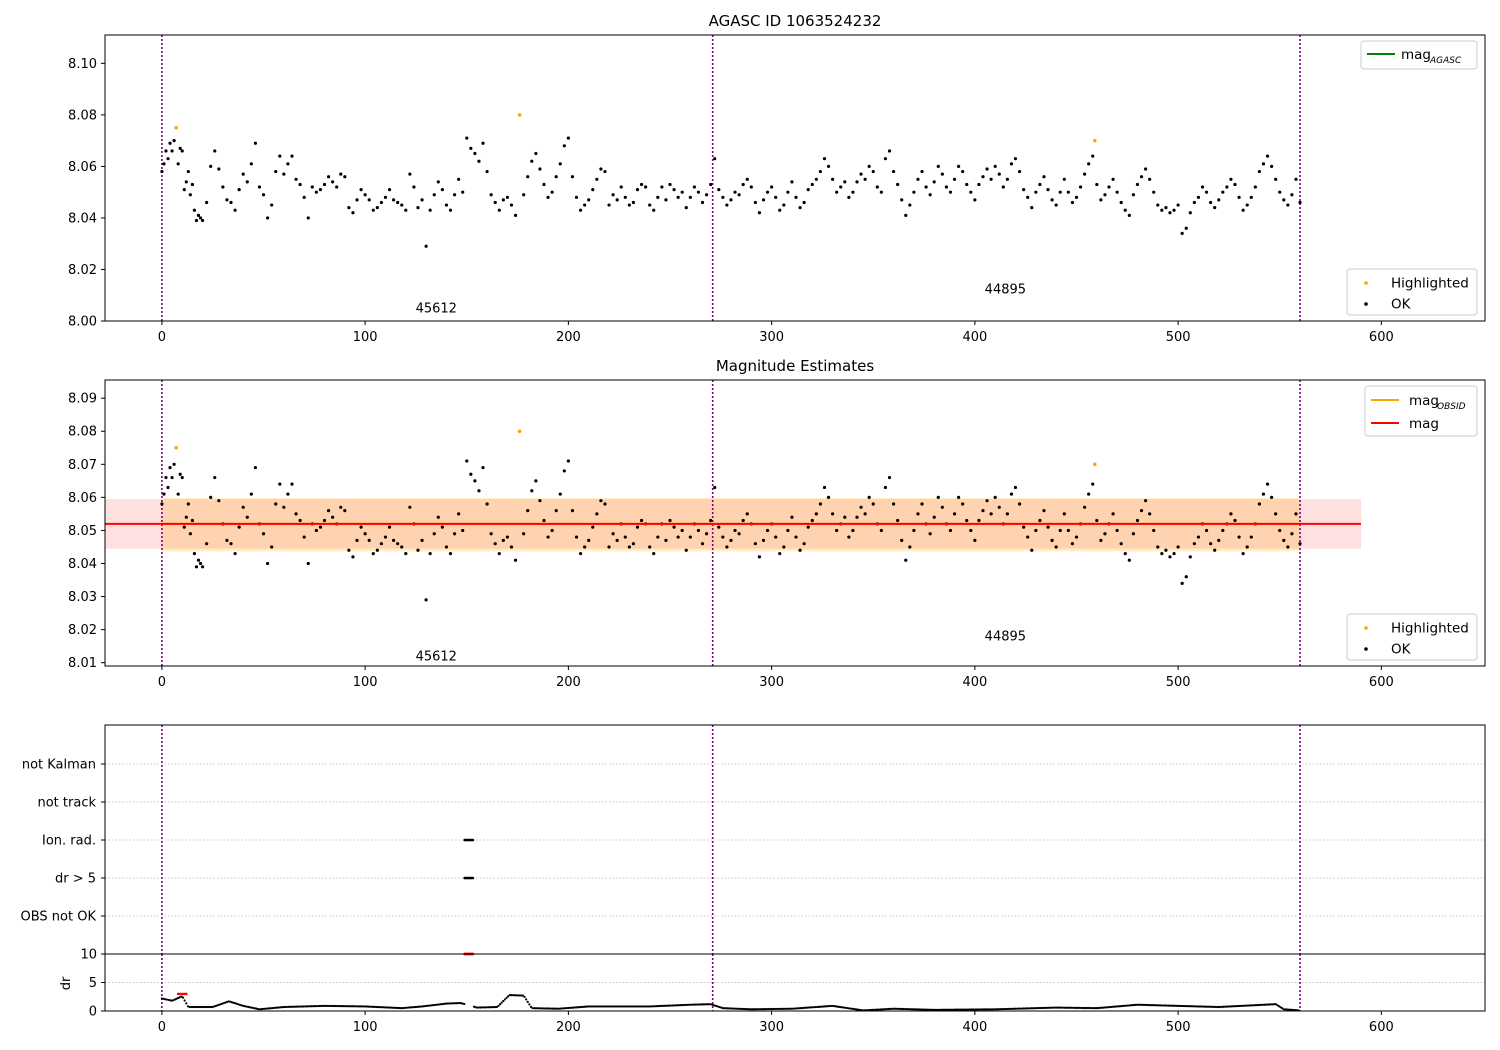 Image resolution: width=1500 pixels, height=1050 pixels. What do you see at coordinates (365, 337) in the screenshot?
I see `x-tick-label: 100` at bounding box center [365, 337].